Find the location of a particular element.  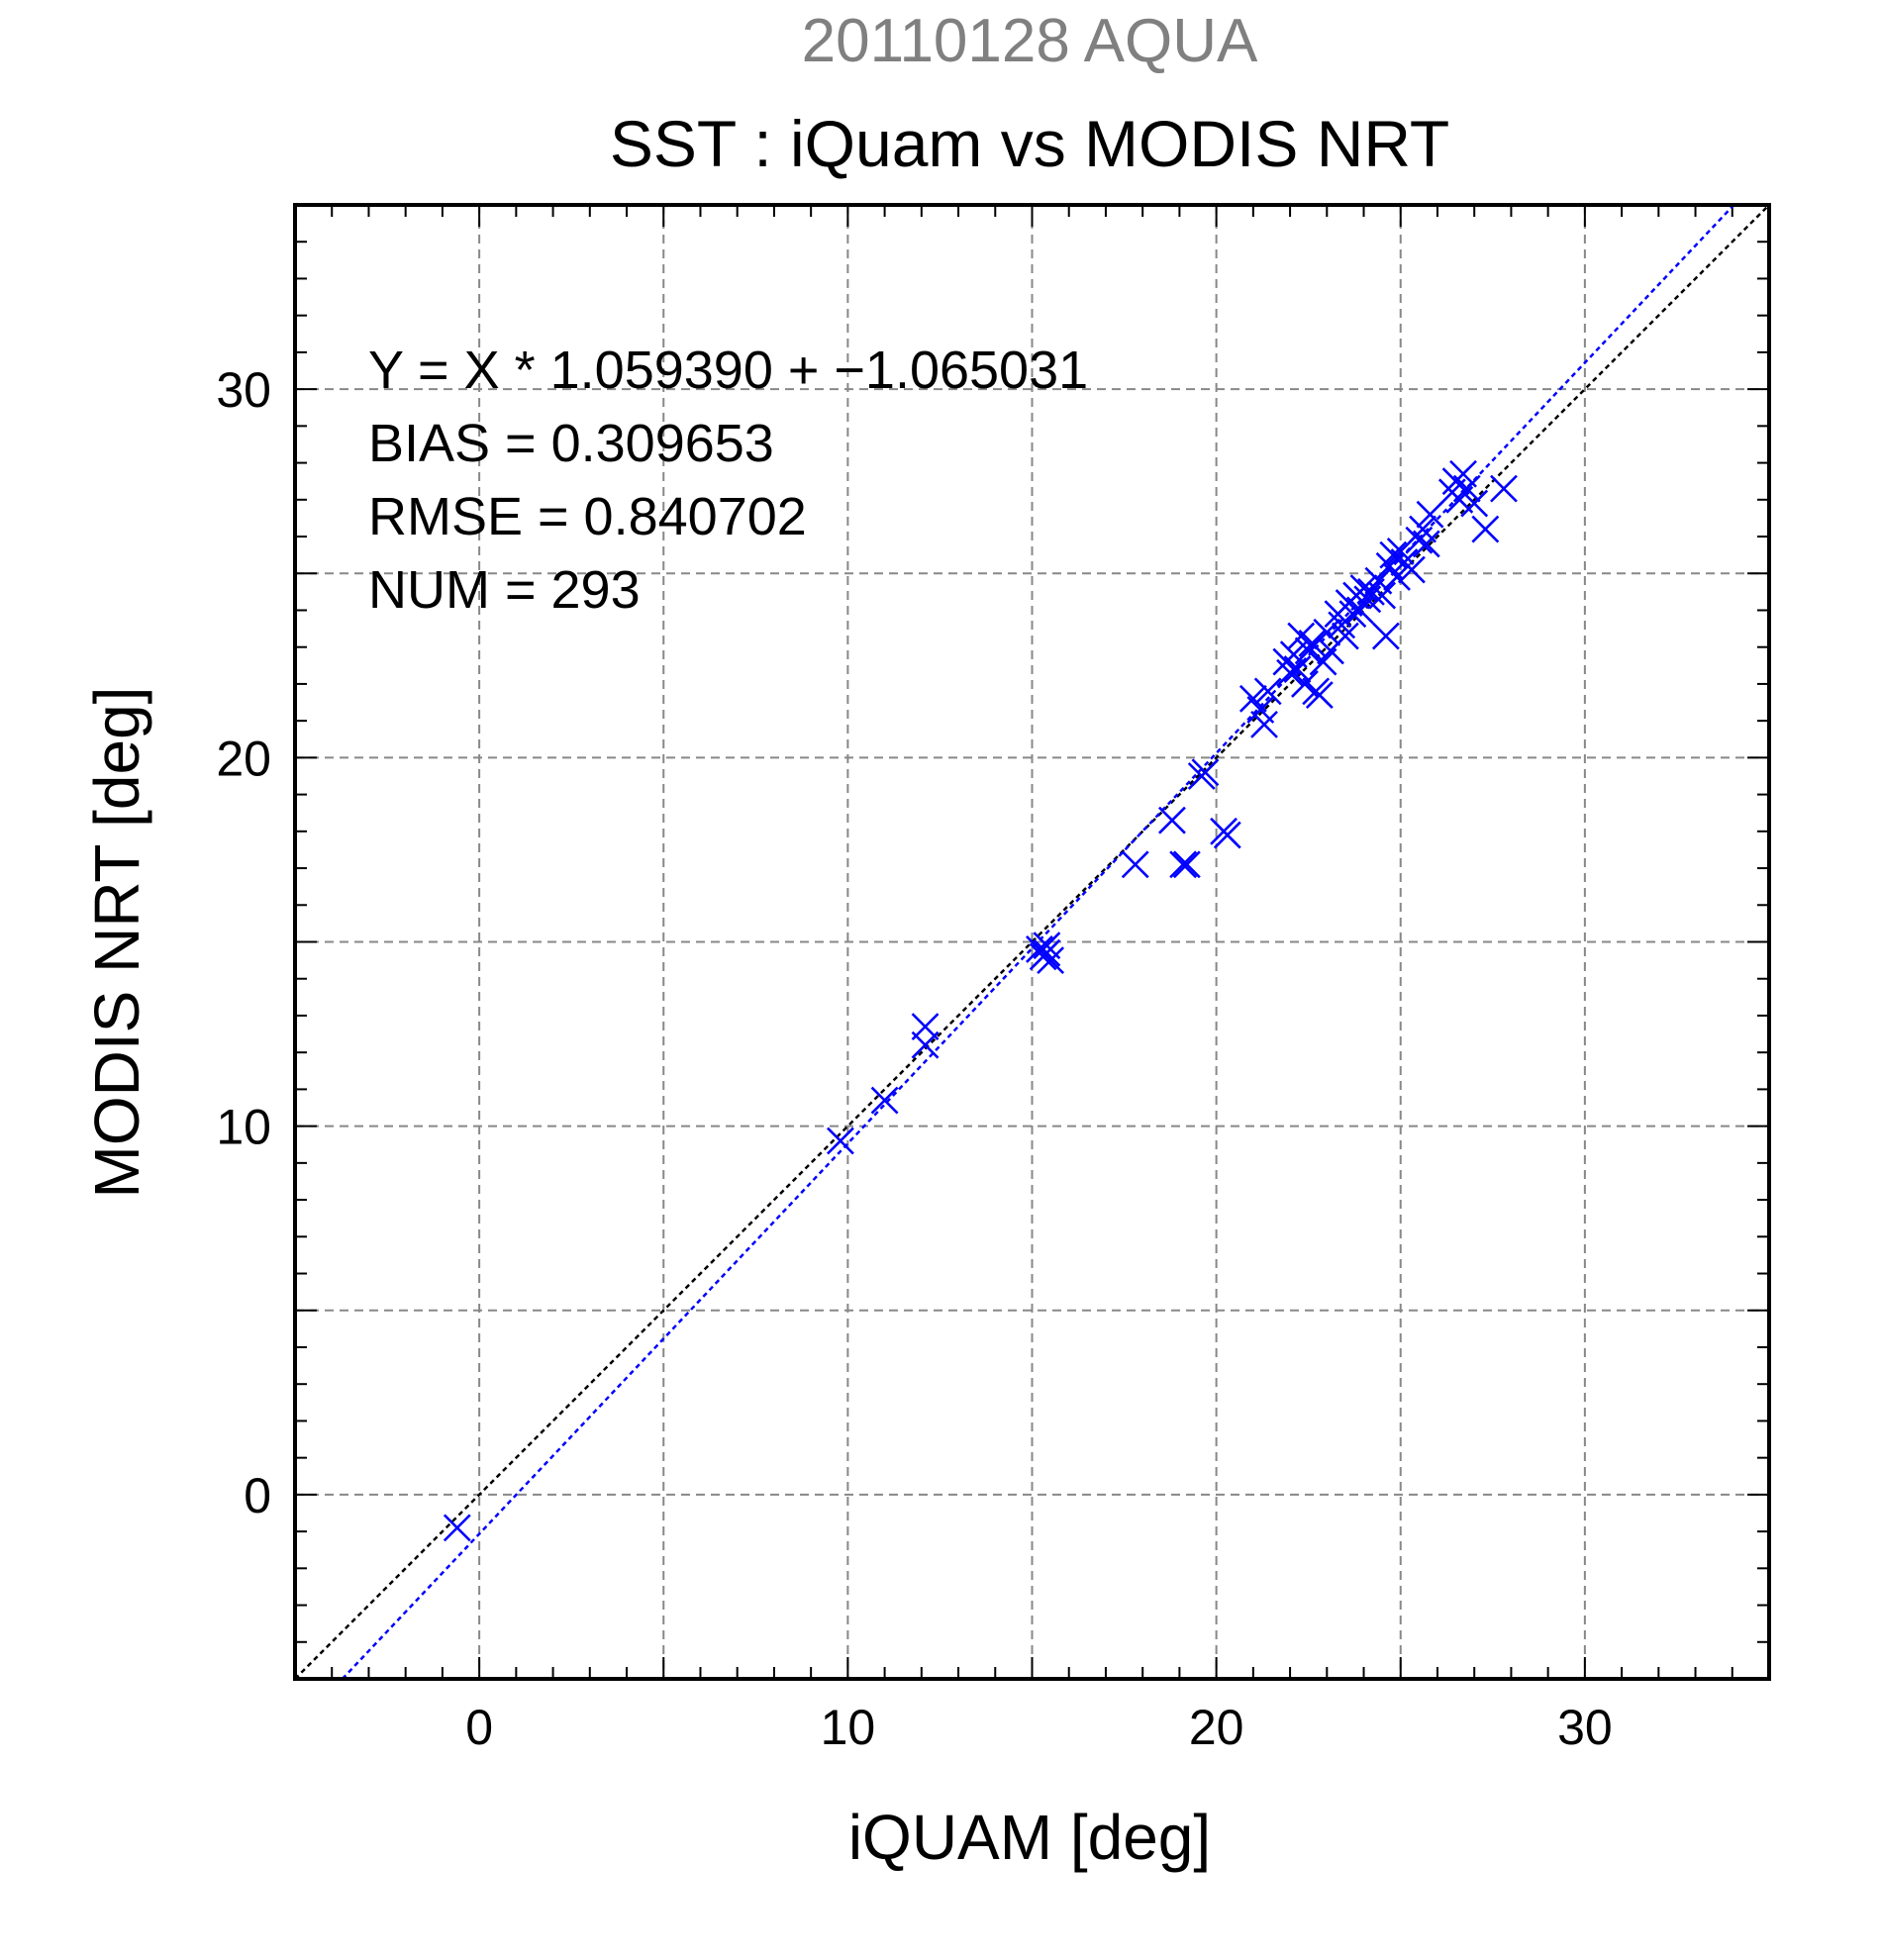

bias-stat: BIAS = 0.309653 is located at coordinates (571, 443).